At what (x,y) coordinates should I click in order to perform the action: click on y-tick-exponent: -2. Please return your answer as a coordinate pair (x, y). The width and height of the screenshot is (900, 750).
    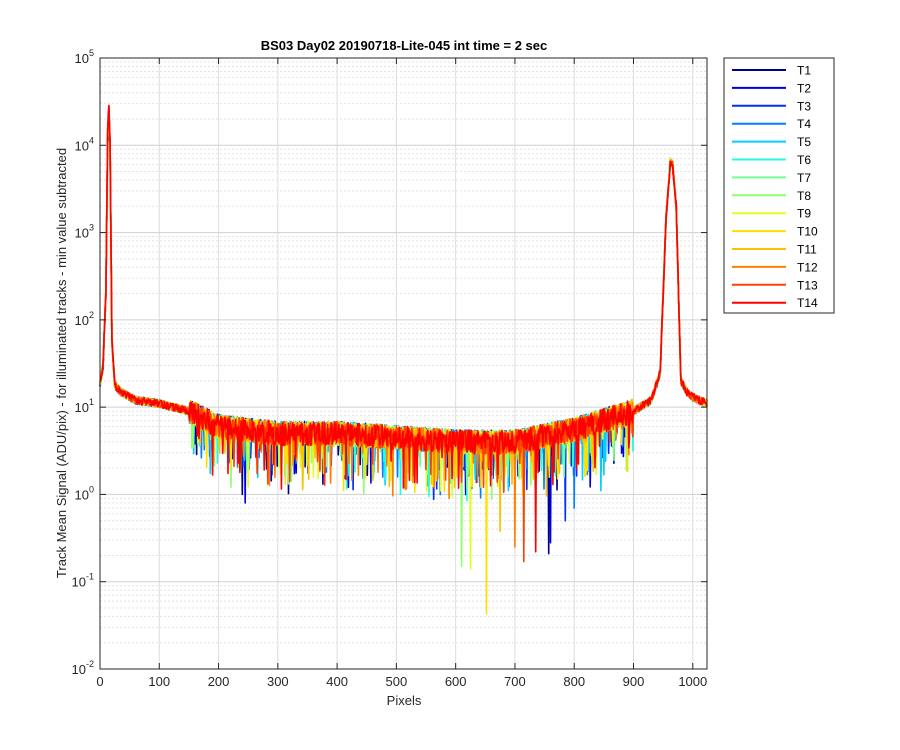
    Looking at the image, I should click on (90, 664).